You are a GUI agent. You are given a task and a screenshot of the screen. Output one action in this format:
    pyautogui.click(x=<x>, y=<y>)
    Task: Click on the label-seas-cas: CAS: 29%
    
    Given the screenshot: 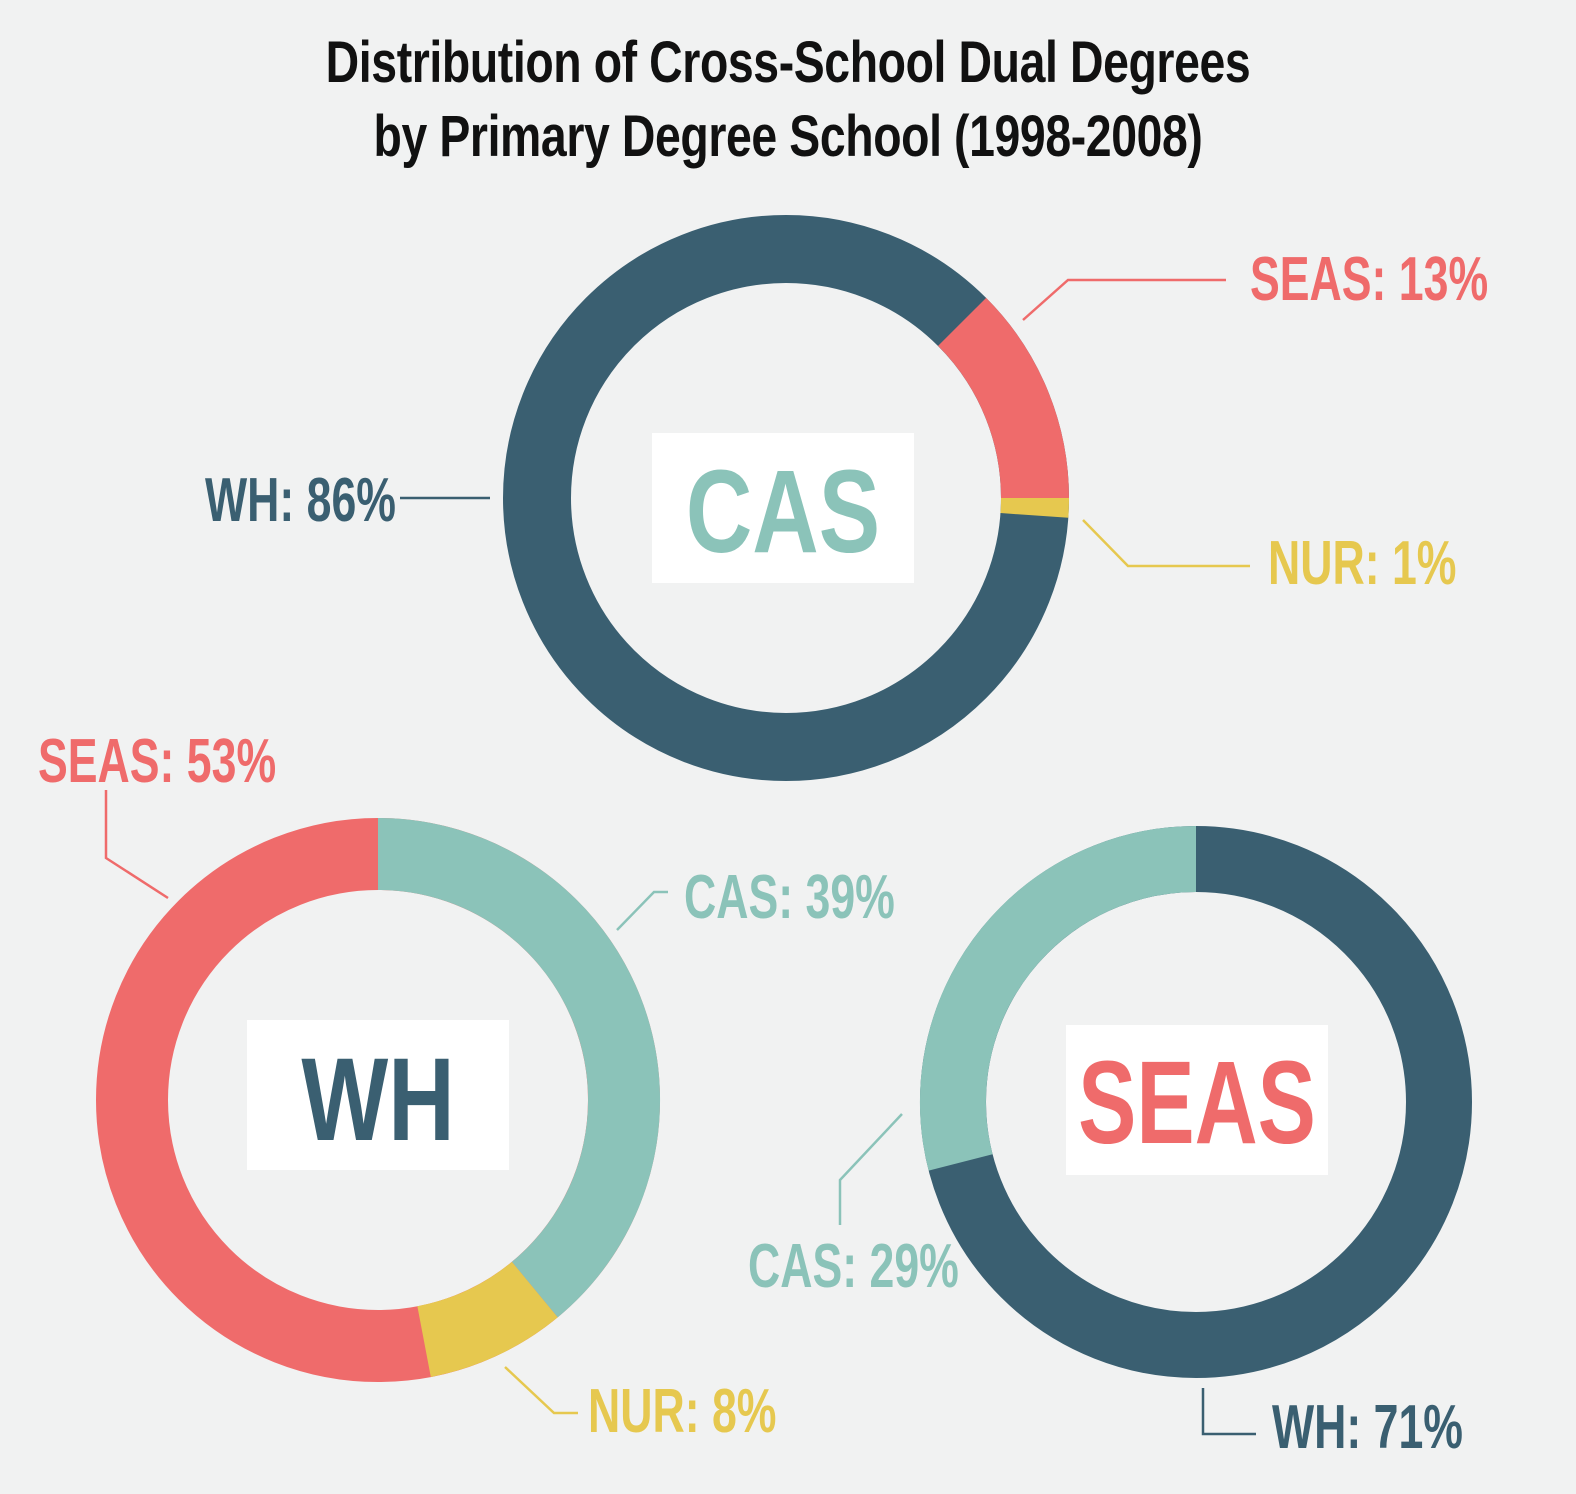 What is the action you would take?
    pyautogui.click(x=853, y=1266)
    